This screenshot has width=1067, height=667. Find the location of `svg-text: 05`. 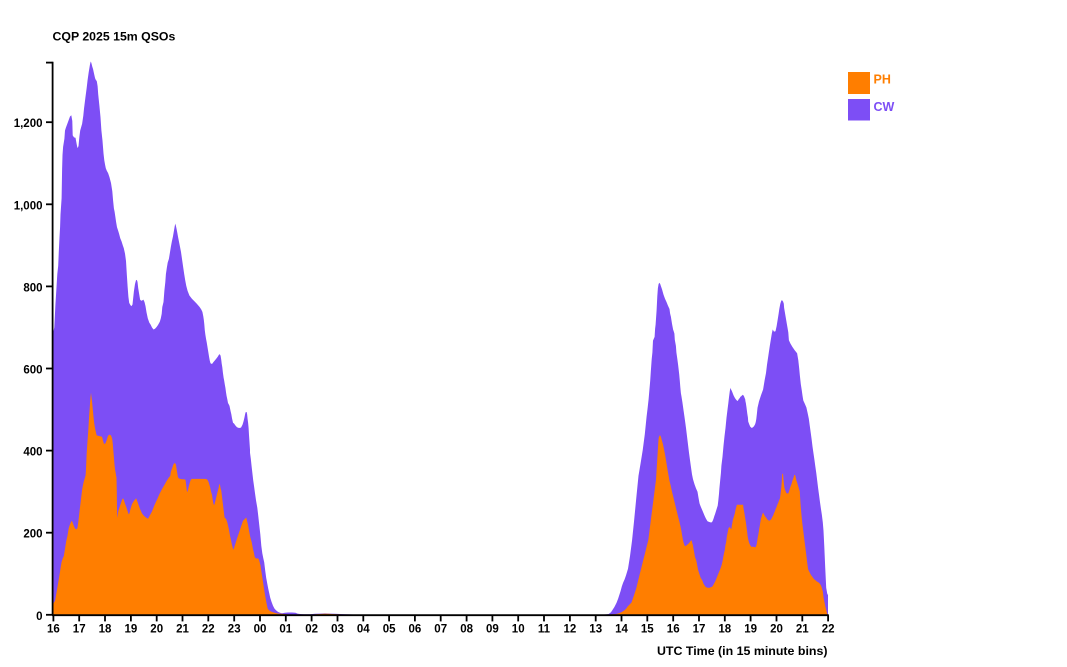

svg-text: 05 is located at coordinates (389, 630).